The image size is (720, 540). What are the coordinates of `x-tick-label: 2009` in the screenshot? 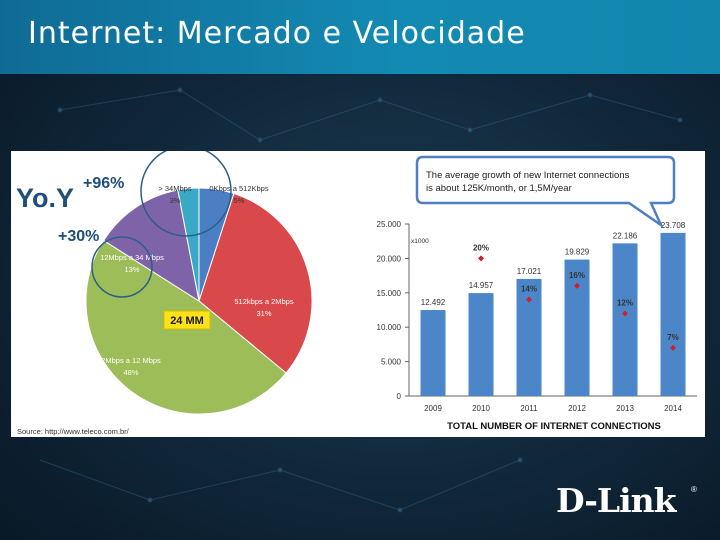 It's located at (433, 408).